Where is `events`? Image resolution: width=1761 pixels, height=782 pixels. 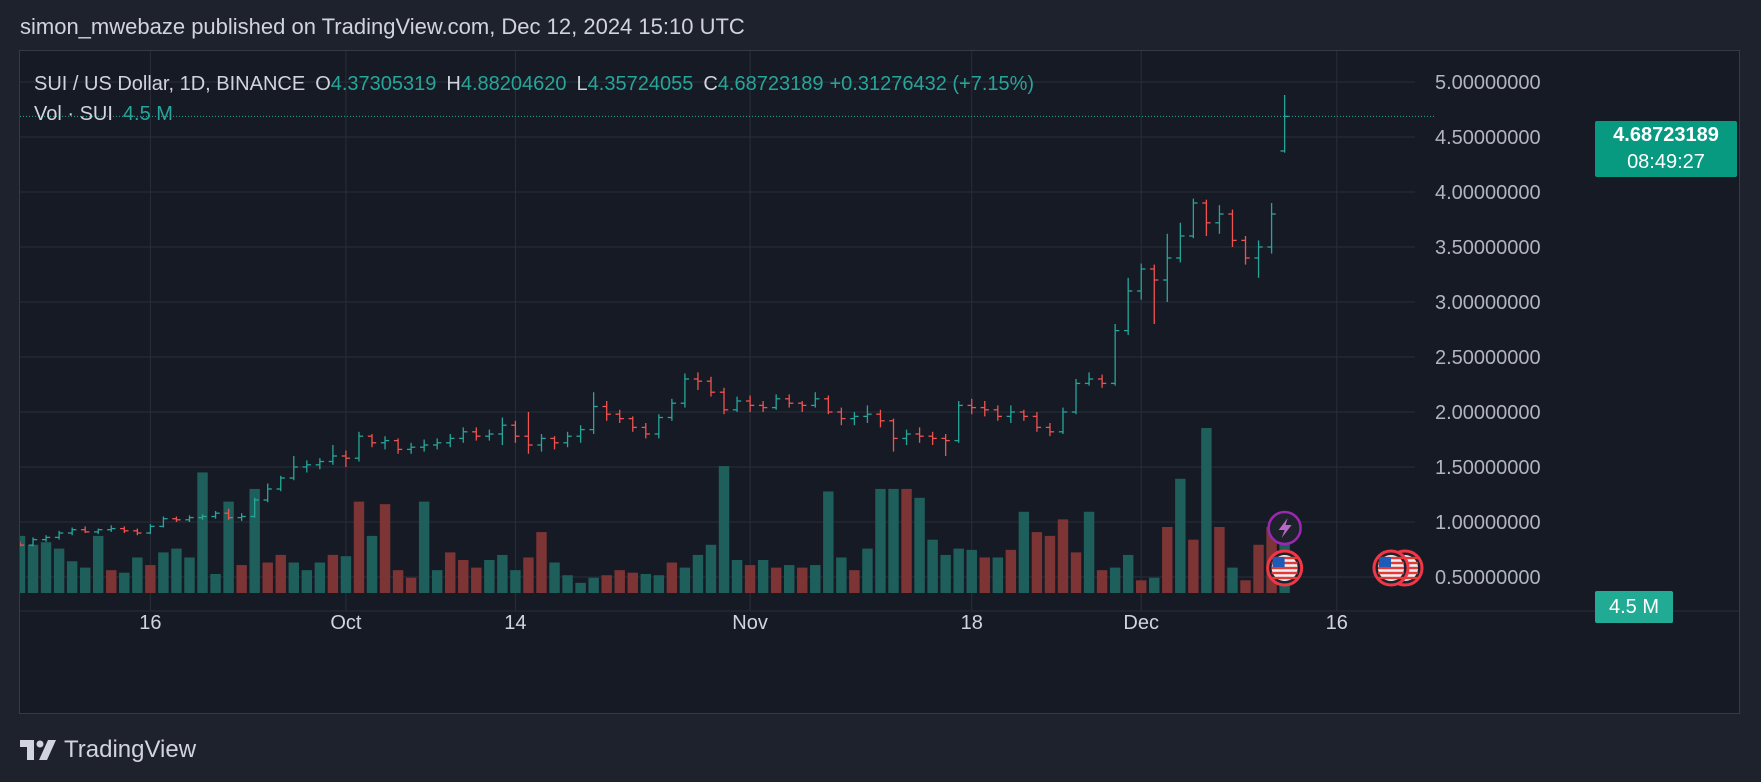 events is located at coordinates (1345, 548).